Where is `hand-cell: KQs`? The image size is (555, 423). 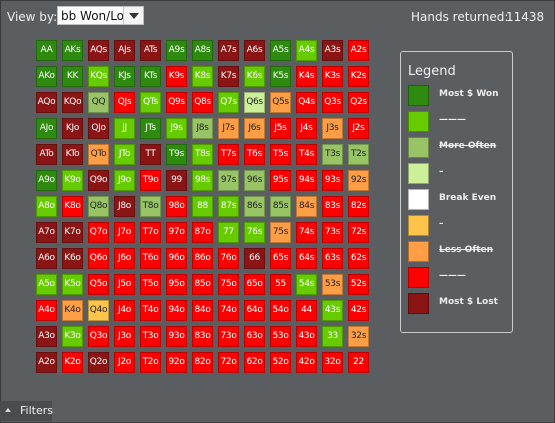
hand-cell: KQs is located at coordinates (98, 76).